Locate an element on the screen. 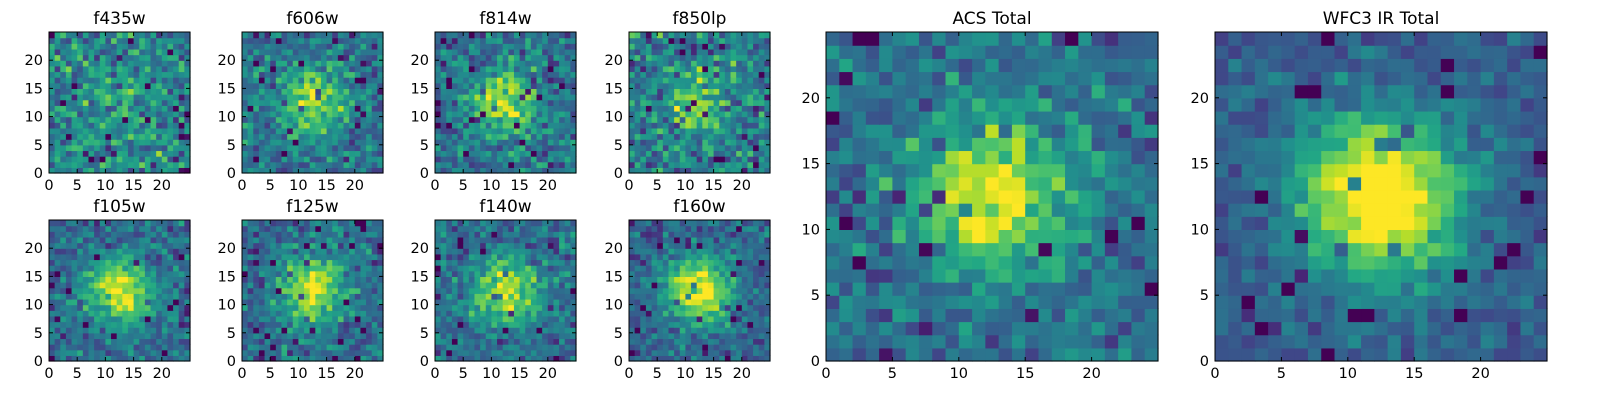 This screenshot has height=400, width=1600. y-tick-label: 15 is located at coordinates (34, 89).